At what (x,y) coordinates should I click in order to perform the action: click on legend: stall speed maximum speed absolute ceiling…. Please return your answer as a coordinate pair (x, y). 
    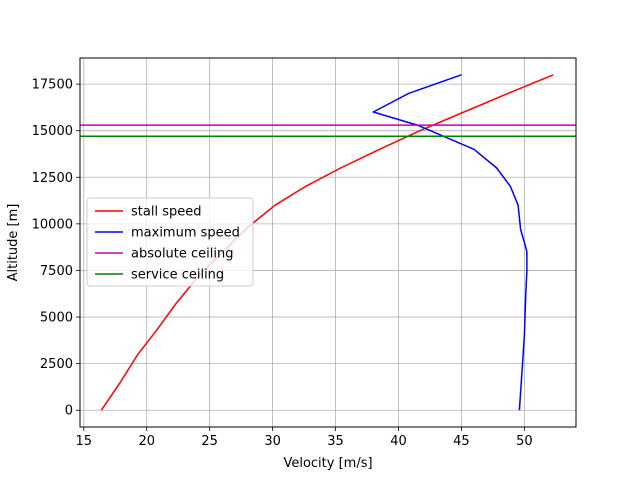
    Looking at the image, I should click on (170, 242).